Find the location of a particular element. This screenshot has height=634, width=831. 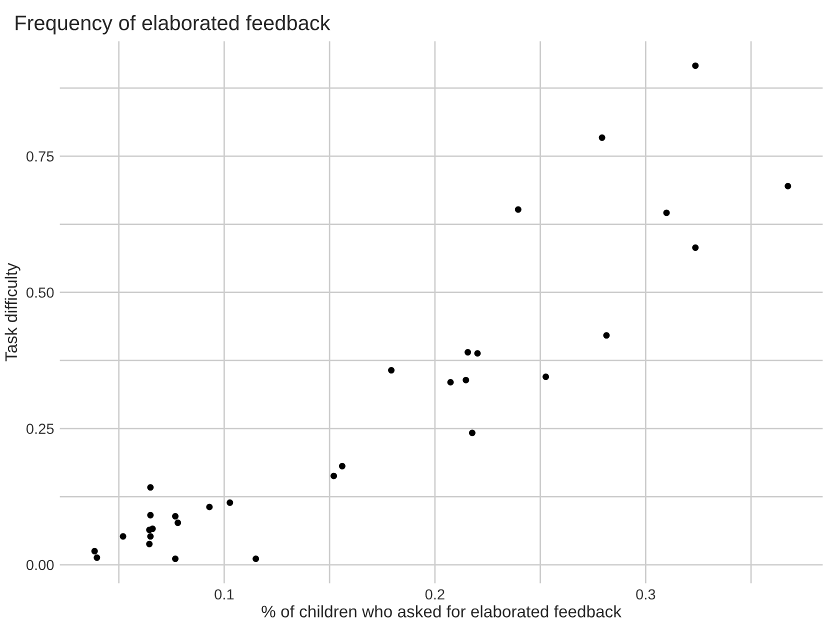

y-axis-title: Task difficulty is located at coordinates (12, 312).